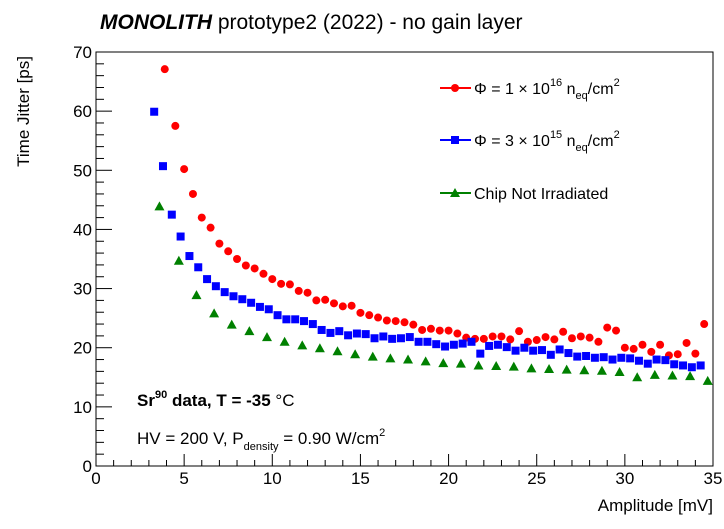  What do you see at coordinates (547, 89) in the screenshot?
I see `legend-label-1e16: Φ = 1 × 1016 neq/cm2` at bounding box center [547, 89].